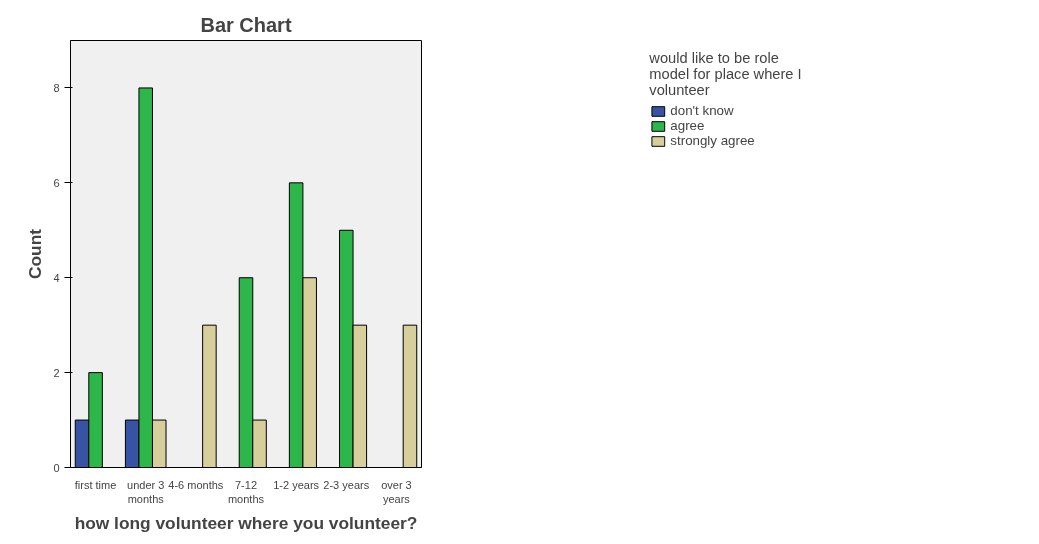 This screenshot has height=544, width=1039. What do you see at coordinates (35, 254) in the screenshot?
I see `y-axis-title: Count` at bounding box center [35, 254].